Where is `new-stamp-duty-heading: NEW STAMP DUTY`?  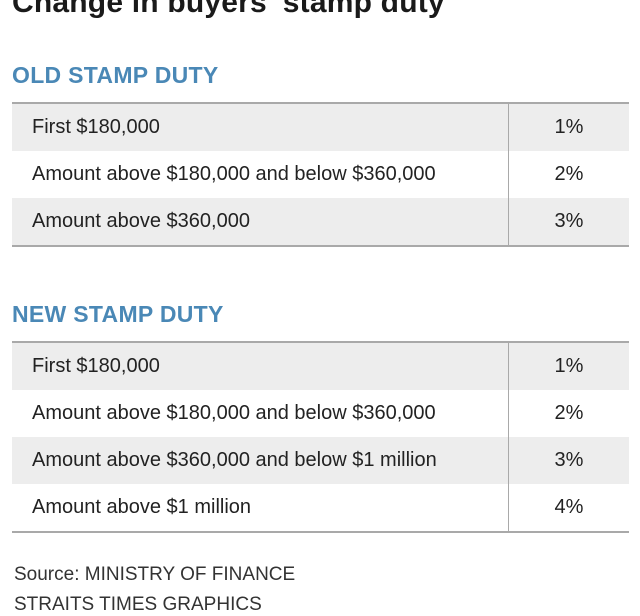 new-stamp-duty-heading: NEW STAMP DUTY is located at coordinates (118, 314).